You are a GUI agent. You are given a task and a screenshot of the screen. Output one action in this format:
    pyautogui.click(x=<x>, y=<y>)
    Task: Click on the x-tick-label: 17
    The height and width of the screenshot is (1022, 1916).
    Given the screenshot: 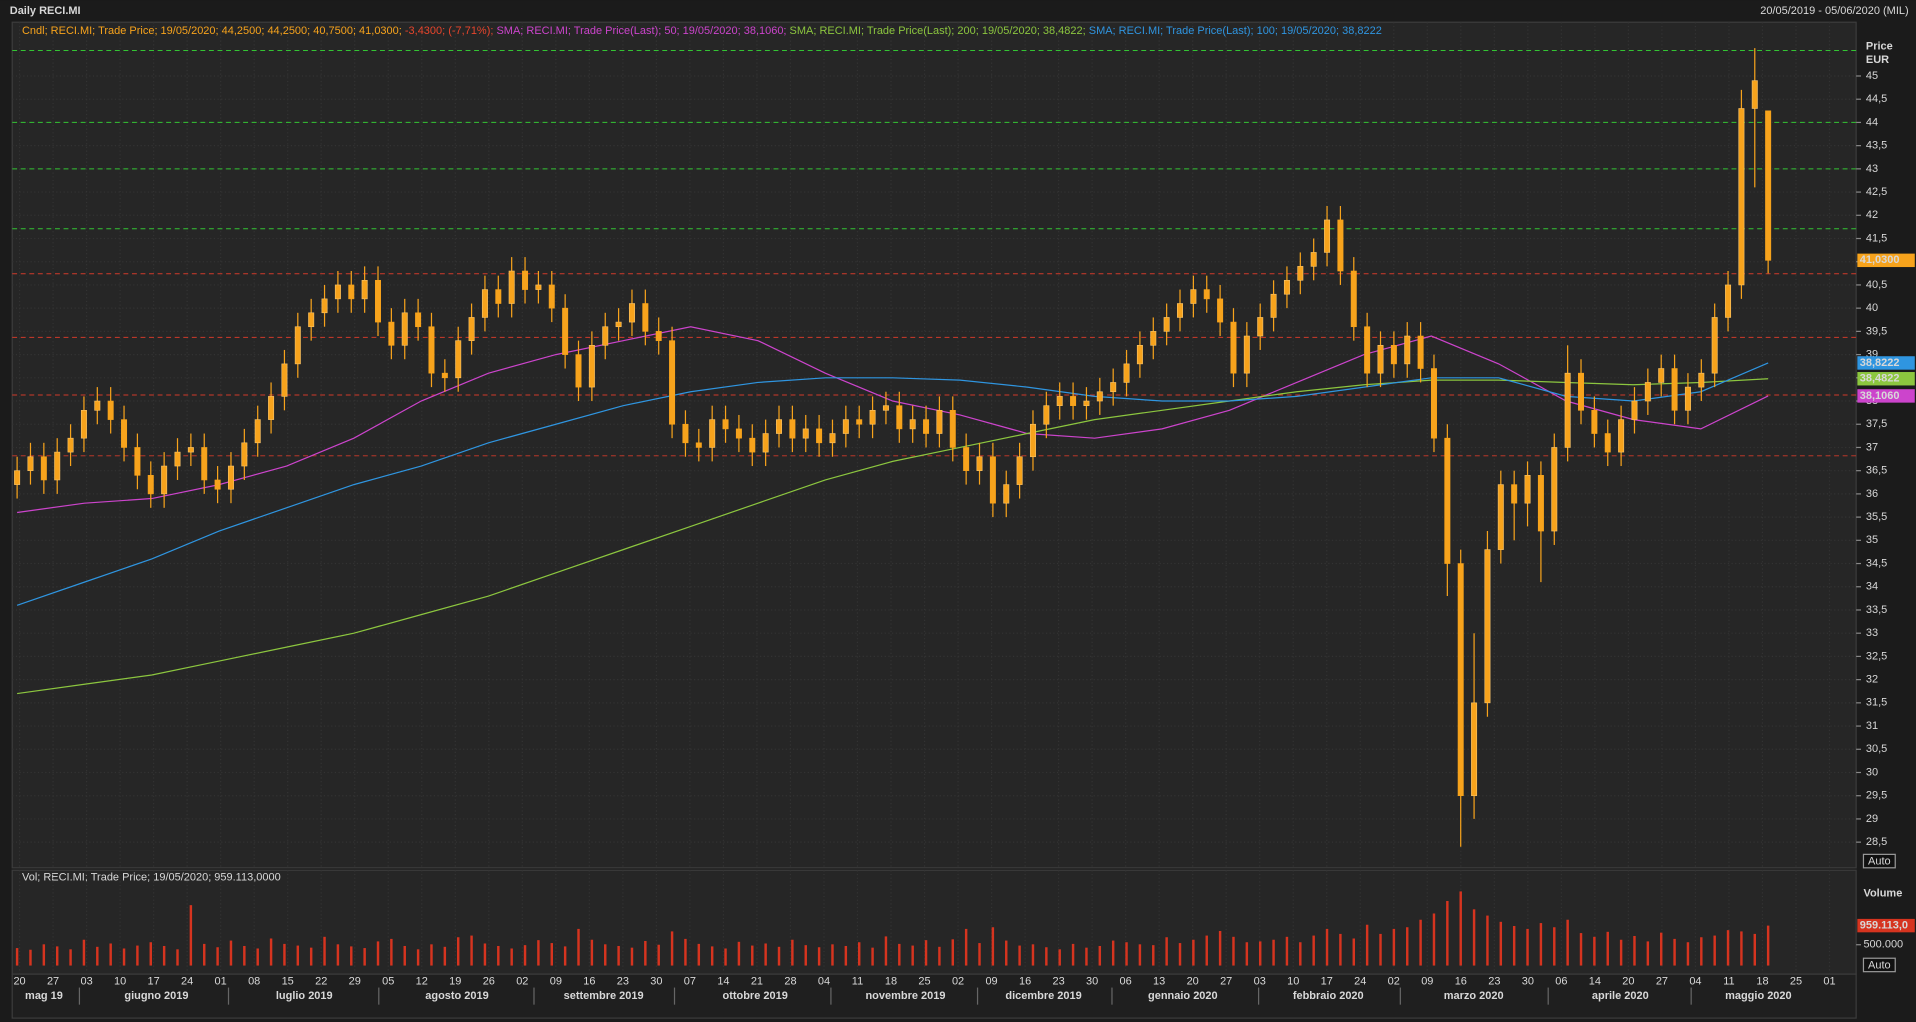 What is the action you would take?
    pyautogui.click(x=1327, y=981)
    